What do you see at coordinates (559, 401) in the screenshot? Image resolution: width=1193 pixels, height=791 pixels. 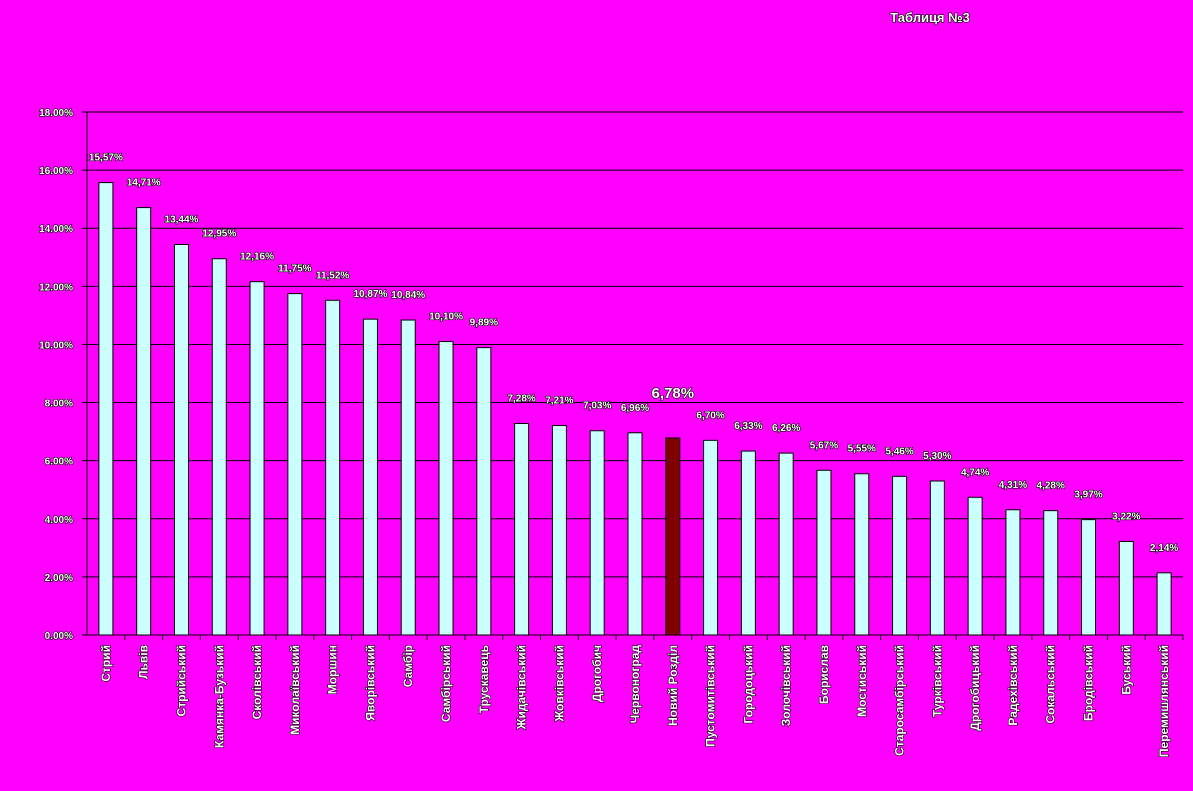 I see `value-label: 7,21%` at bounding box center [559, 401].